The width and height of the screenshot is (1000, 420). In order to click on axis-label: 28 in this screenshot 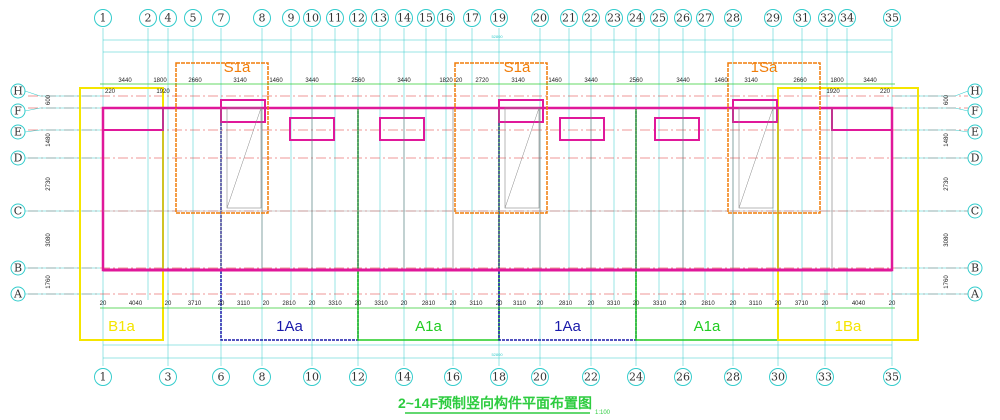, I will do `click(733, 18)`.